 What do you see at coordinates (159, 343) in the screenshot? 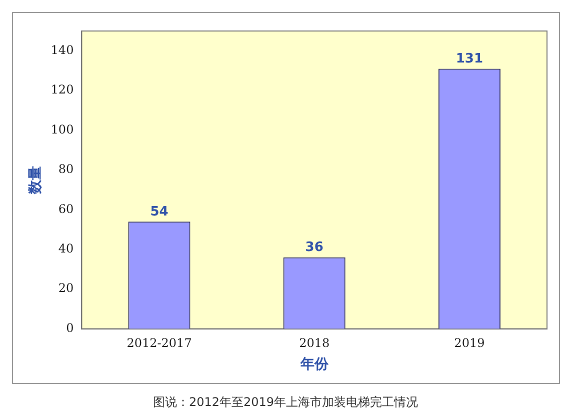
I see `x-tick-label: 2012-2017` at bounding box center [159, 343].